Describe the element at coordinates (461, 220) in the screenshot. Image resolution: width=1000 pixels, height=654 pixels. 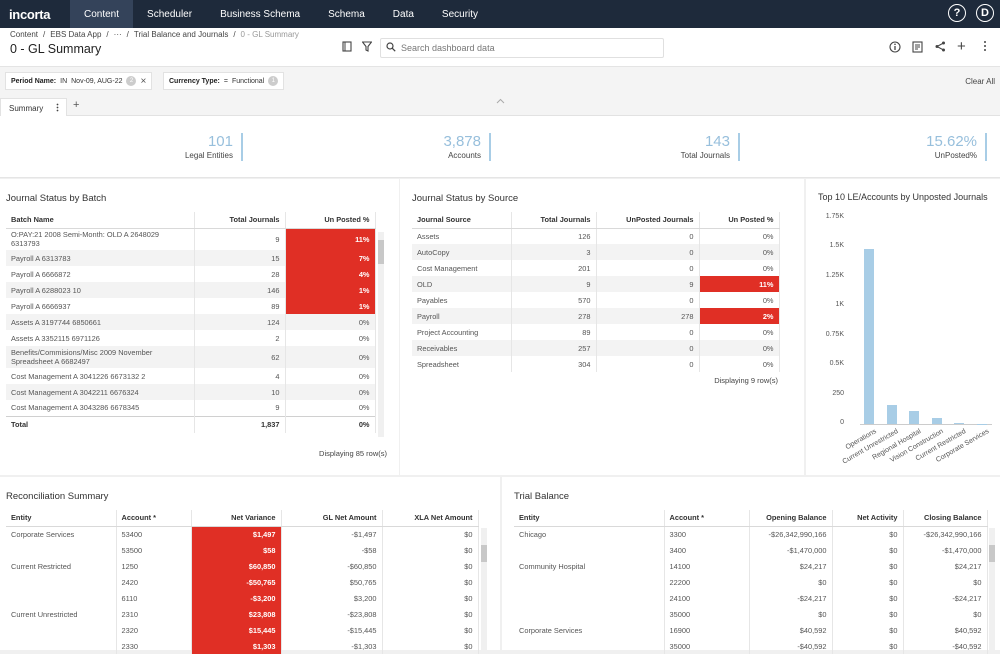
I see `column-header: Journal Source` at that location.